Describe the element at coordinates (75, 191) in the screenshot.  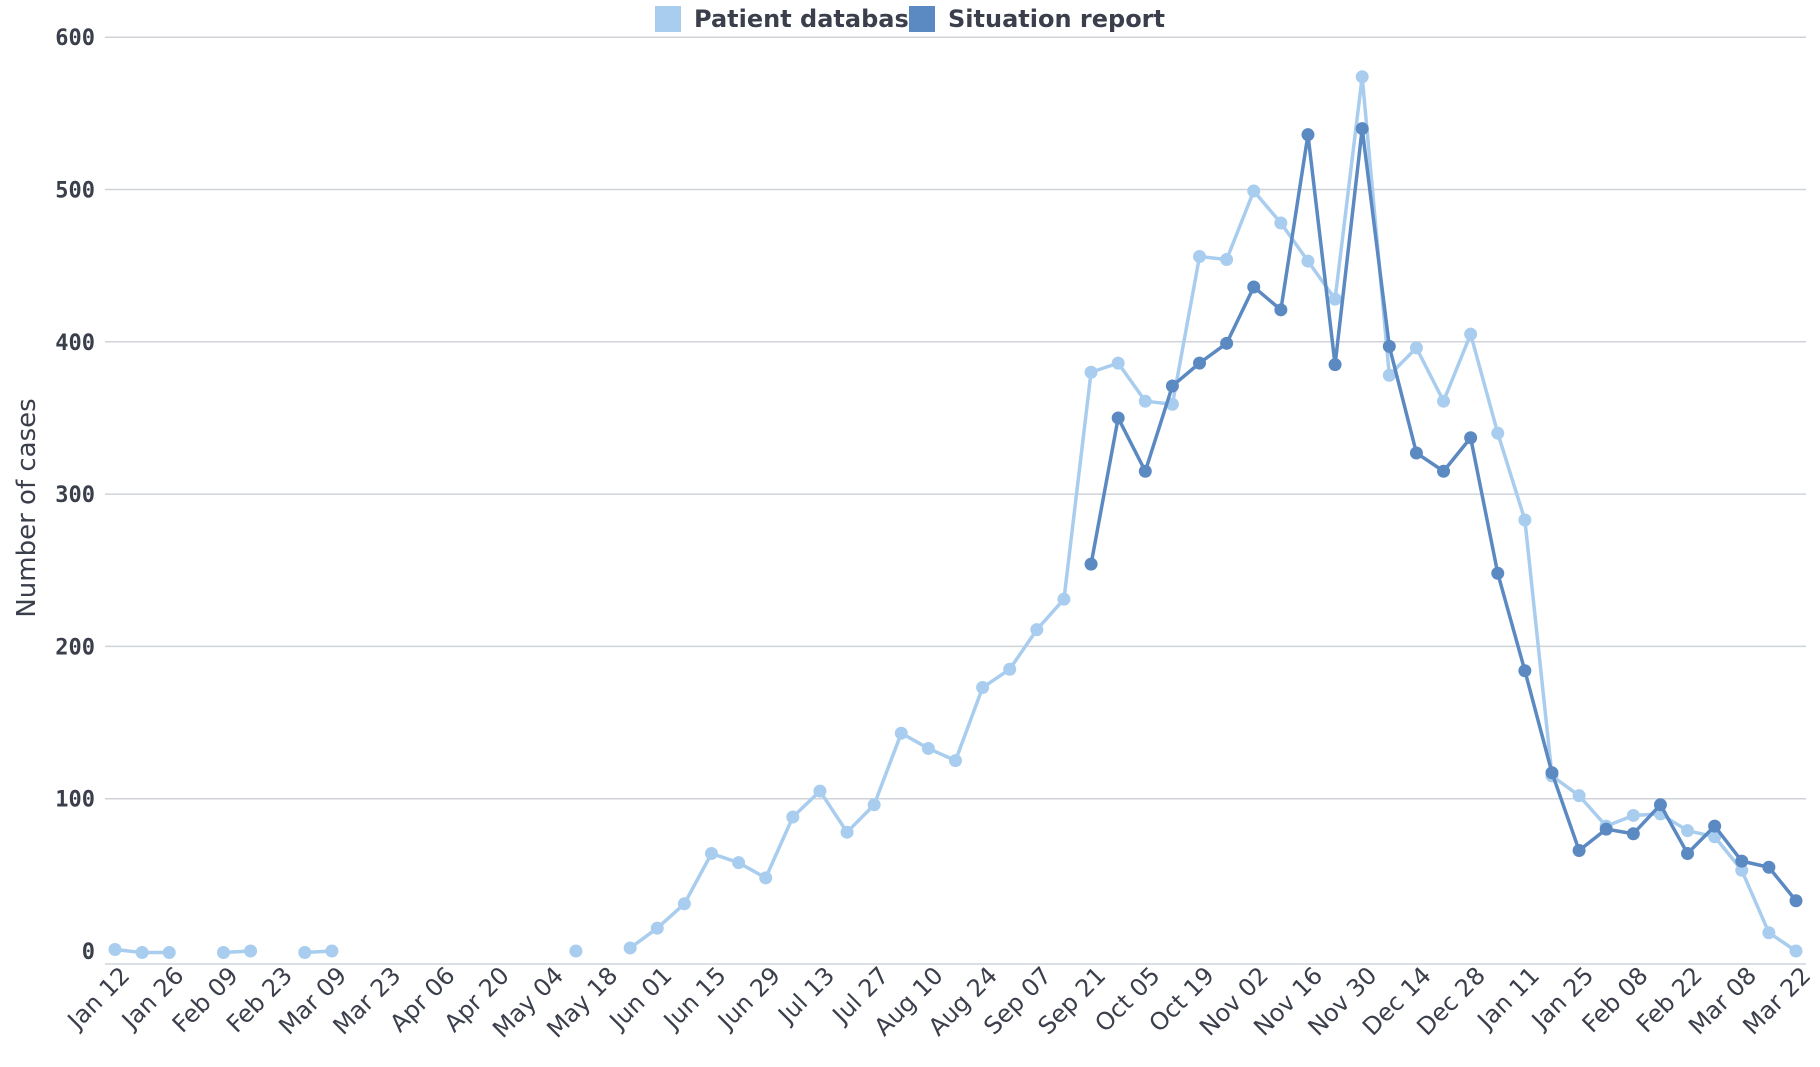
I see `y-tick-label: 500` at that location.